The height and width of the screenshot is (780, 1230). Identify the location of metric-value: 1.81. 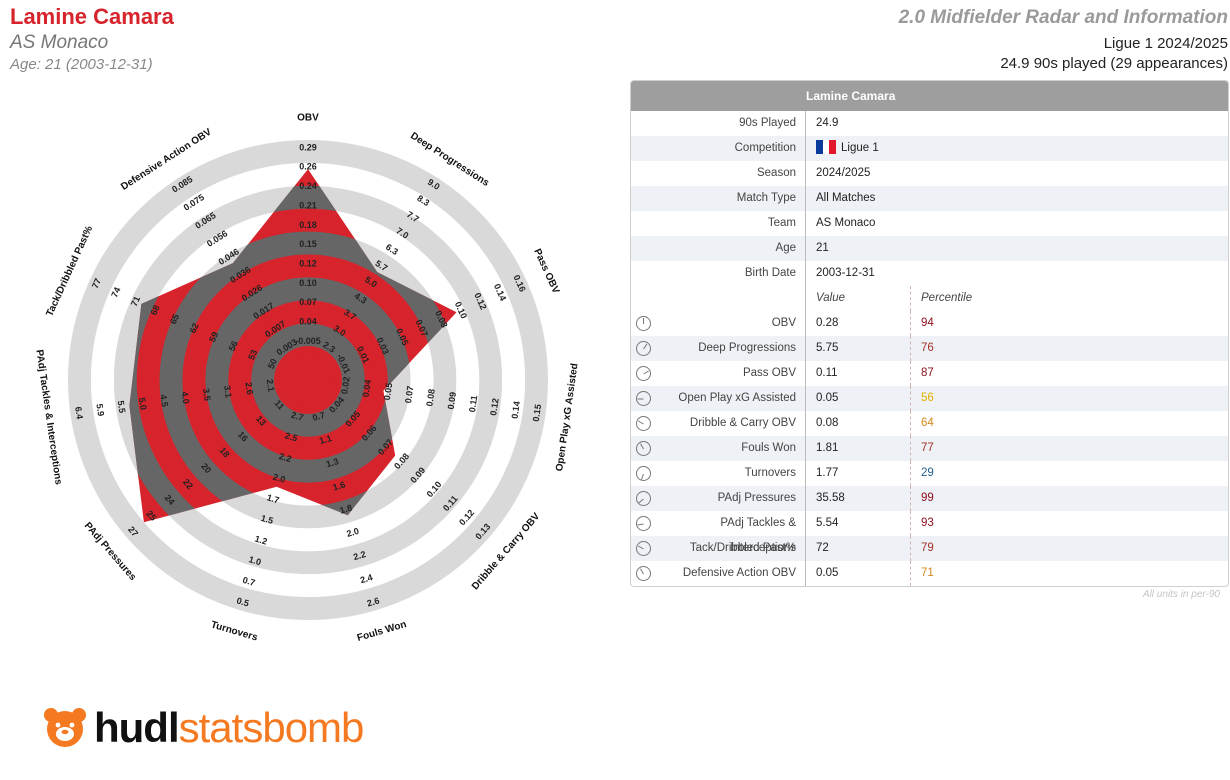
(858, 448).